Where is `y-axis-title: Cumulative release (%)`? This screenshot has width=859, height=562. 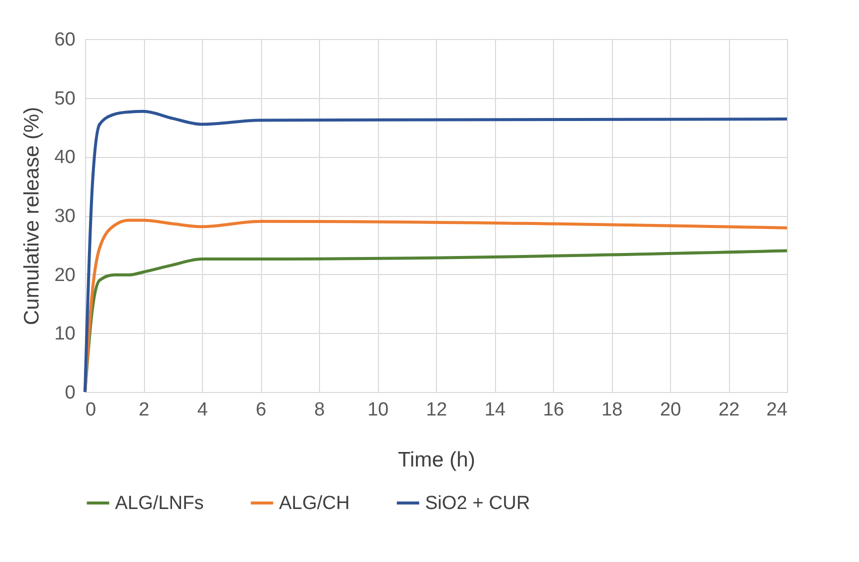
y-axis-title: Cumulative release (%) is located at coordinates (32, 216).